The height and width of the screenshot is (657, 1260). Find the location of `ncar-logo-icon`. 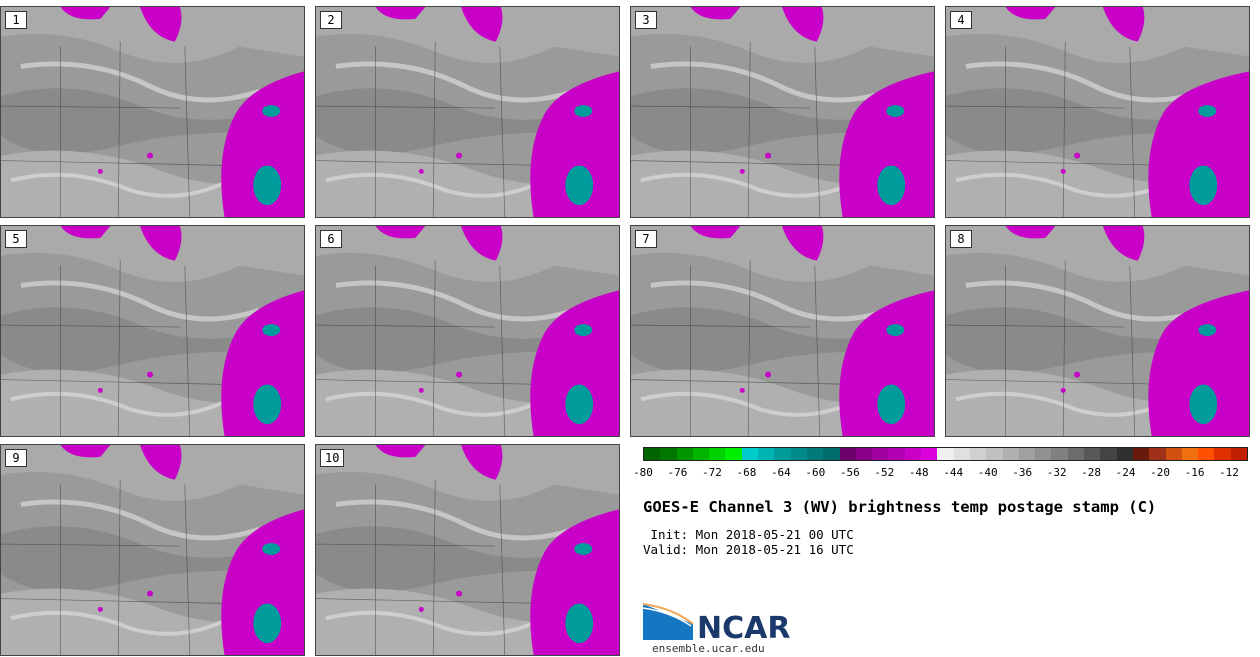

ncar-logo-icon is located at coordinates (668, 621).